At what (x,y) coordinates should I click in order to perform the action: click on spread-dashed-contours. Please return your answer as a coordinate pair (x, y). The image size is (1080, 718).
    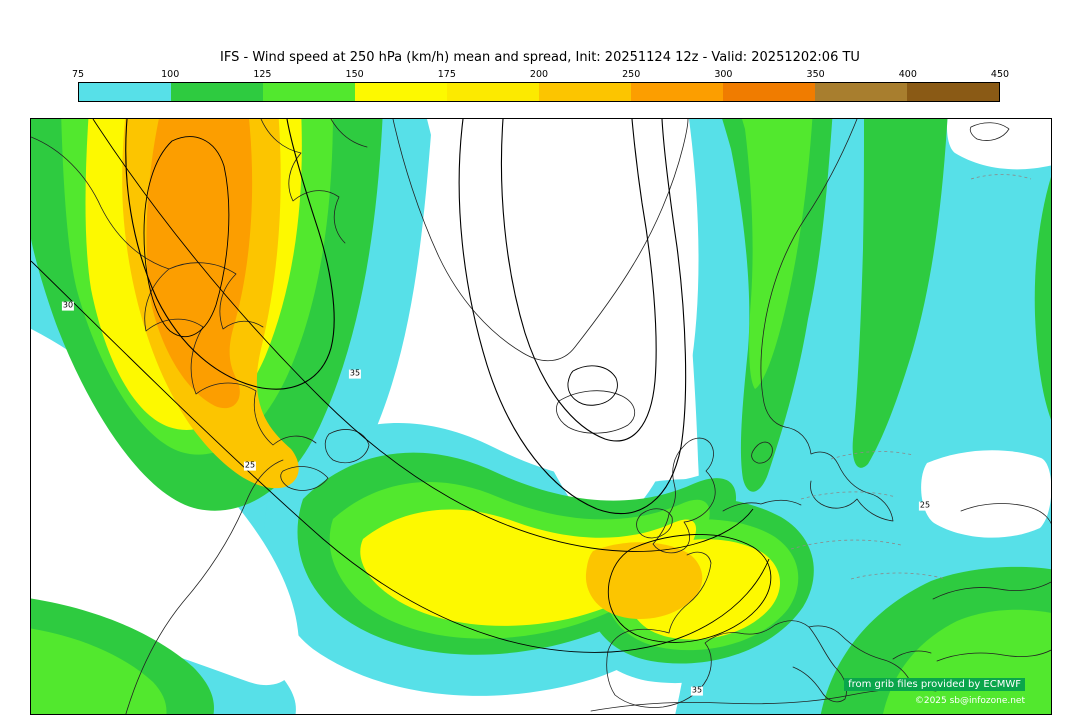
    Looking at the image, I should click on (911, 377).